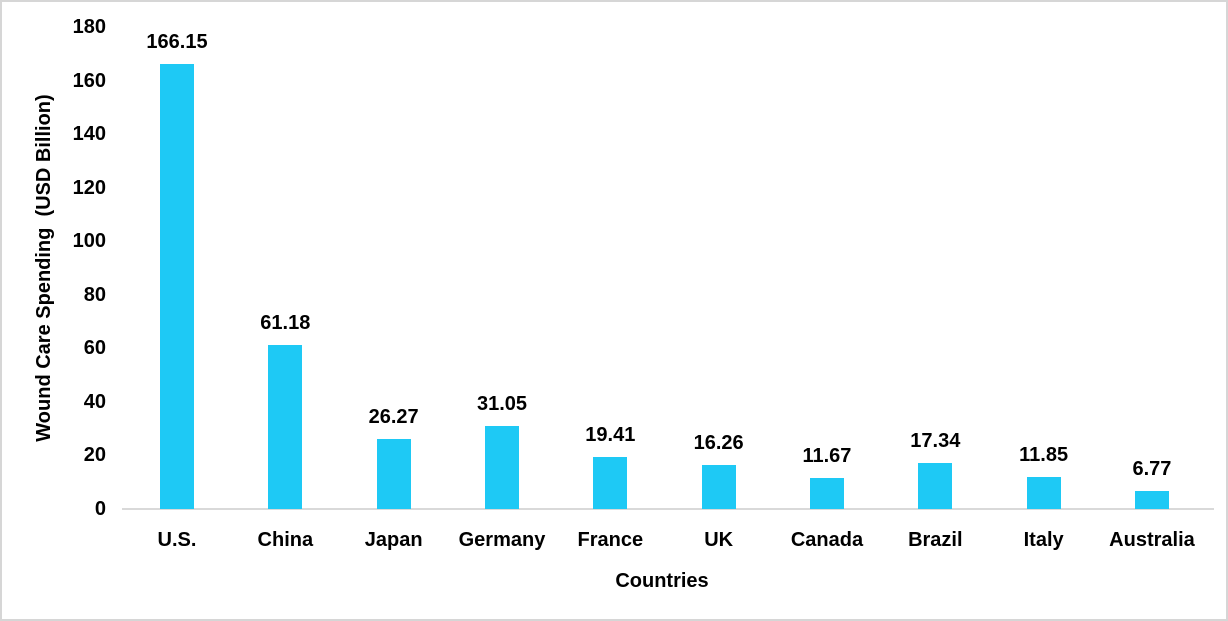  Describe the element at coordinates (89, 241) in the screenshot. I see `y-tick-label: 100` at that location.